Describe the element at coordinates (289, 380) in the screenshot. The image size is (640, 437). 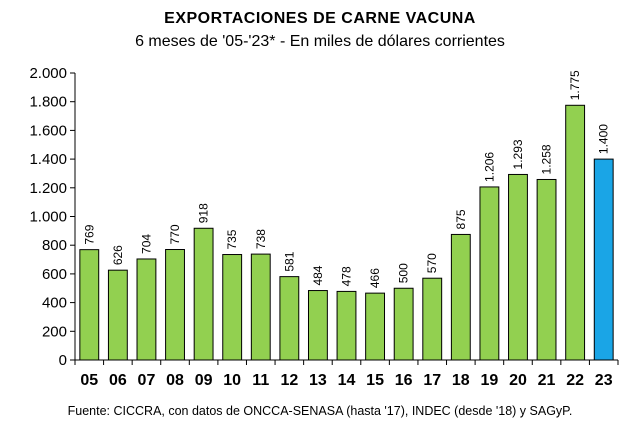
I see `x-tick-label-12: 12` at that location.